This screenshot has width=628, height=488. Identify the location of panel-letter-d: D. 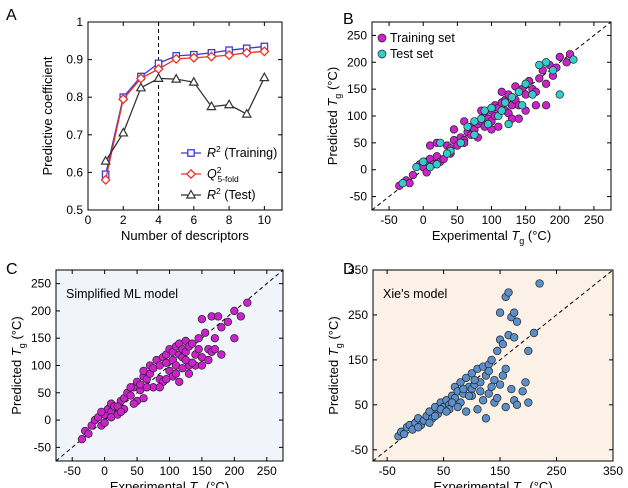
(349, 269).